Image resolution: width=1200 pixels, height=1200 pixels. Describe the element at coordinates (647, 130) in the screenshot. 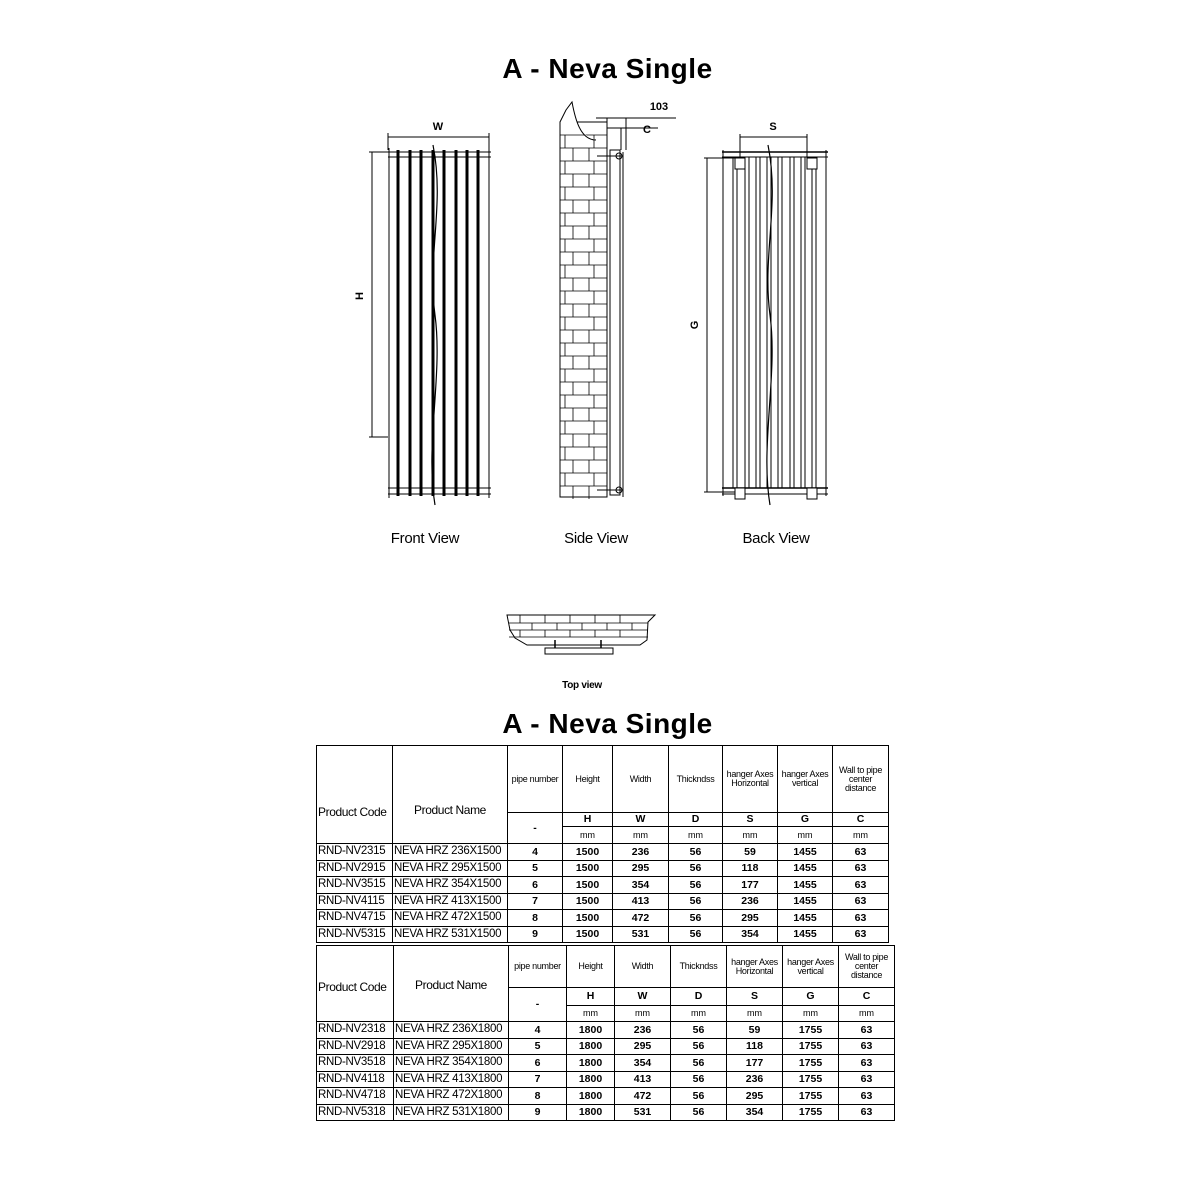

I see `dim-c-label: C` at that location.